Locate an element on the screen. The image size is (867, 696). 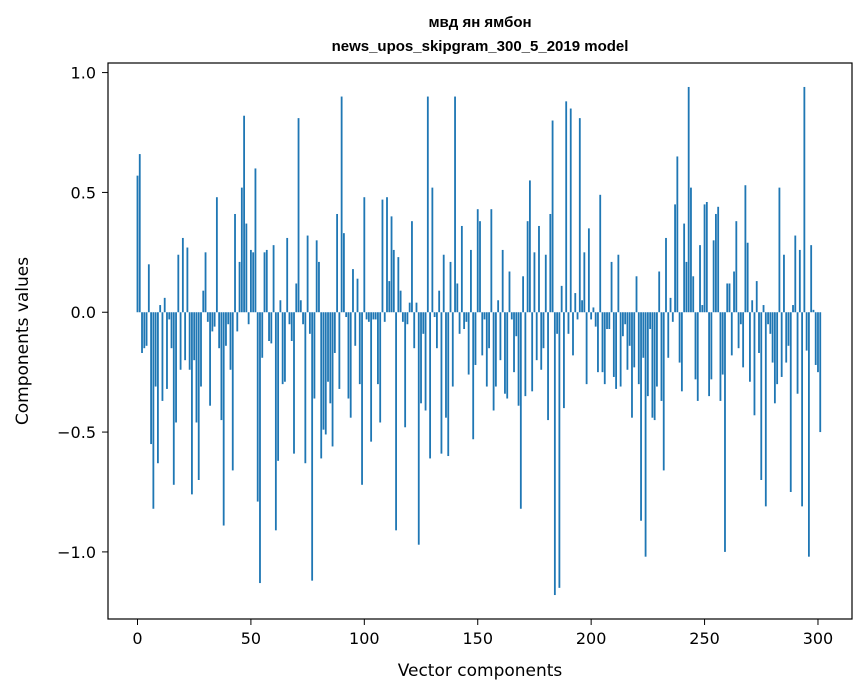
x-tick-label: 250 is located at coordinates (704, 638).